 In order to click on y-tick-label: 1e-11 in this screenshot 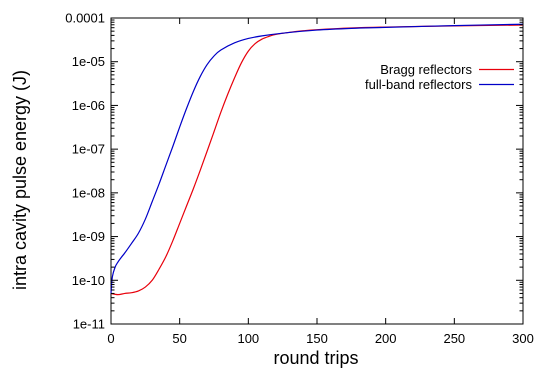, I will do `click(89, 324)`.